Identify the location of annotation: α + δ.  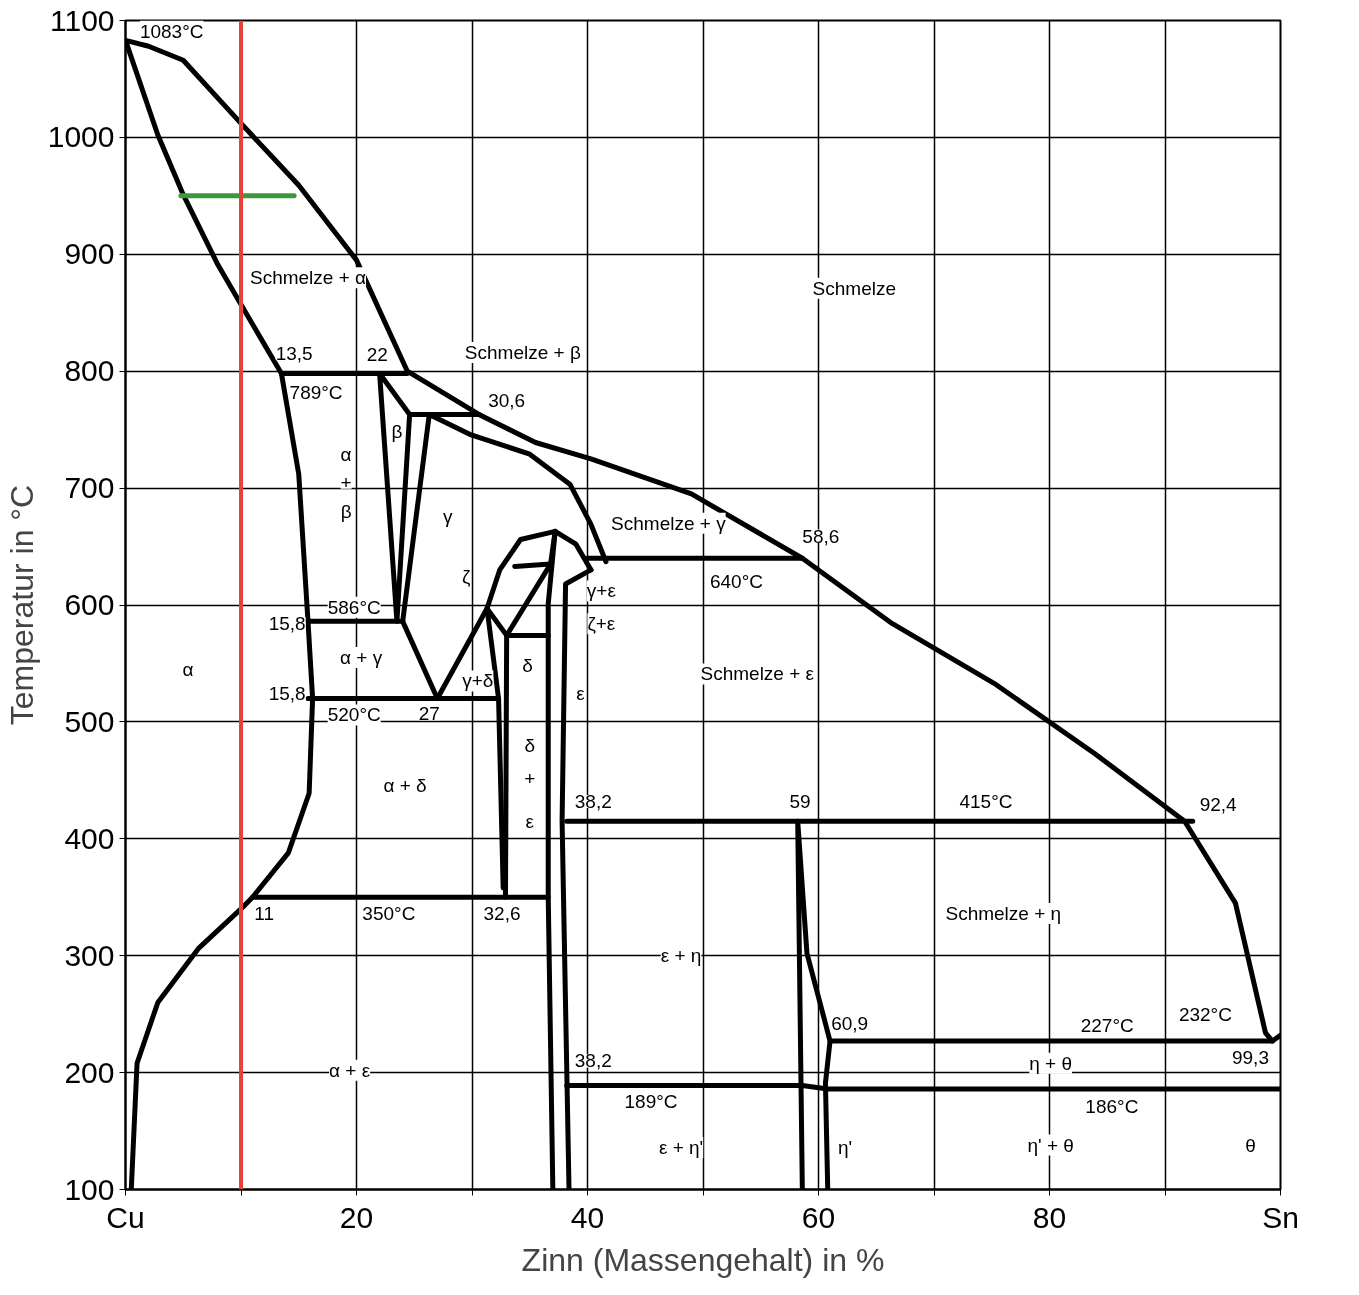
(405, 785).